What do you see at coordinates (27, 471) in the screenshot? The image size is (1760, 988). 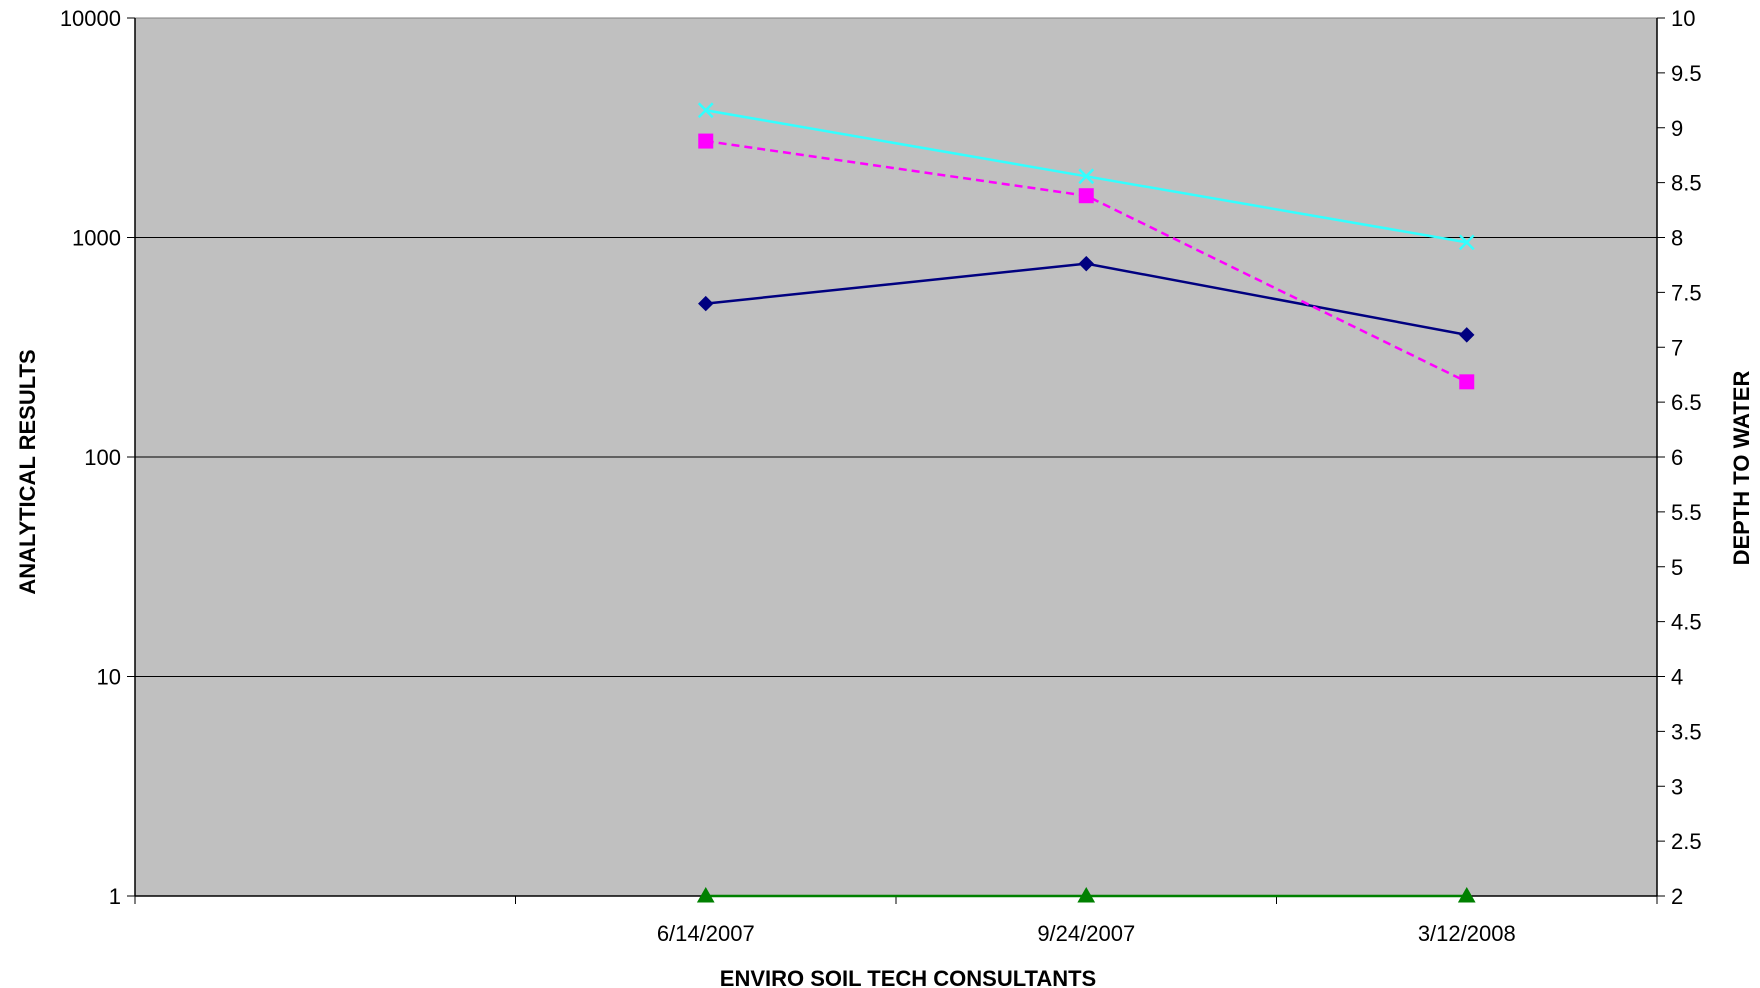 I see `y-axis-title: ANALYTICAL RESULTS` at bounding box center [27, 471].